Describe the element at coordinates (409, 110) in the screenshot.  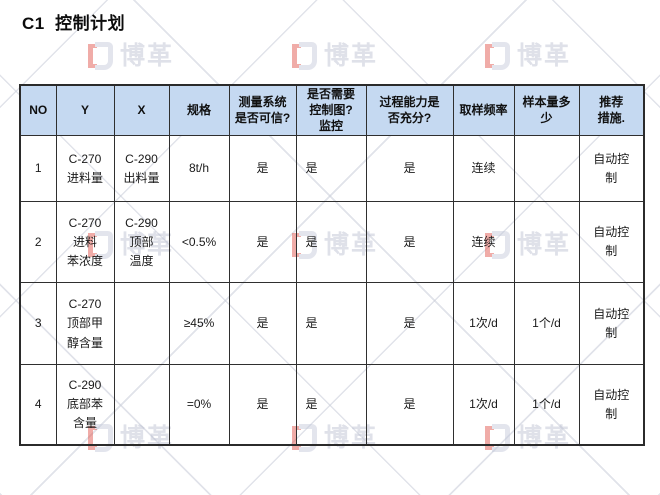
I see `column-header-process-capability: 过程能力是 否充分?` at that location.